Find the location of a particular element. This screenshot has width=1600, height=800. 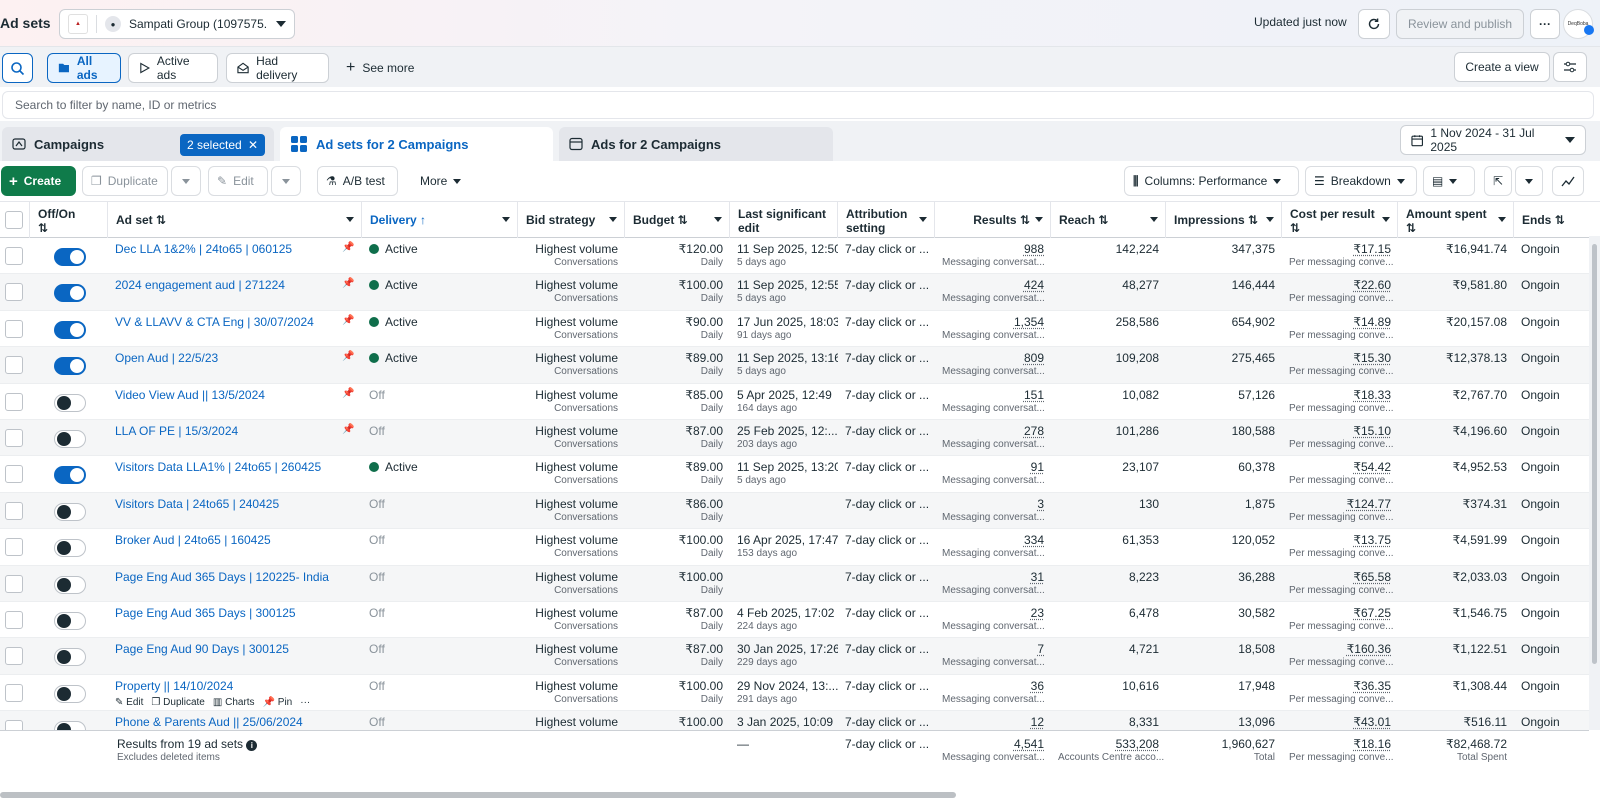

col-impressions: Impressions ⇅ is located at coordinates (1224, 220).